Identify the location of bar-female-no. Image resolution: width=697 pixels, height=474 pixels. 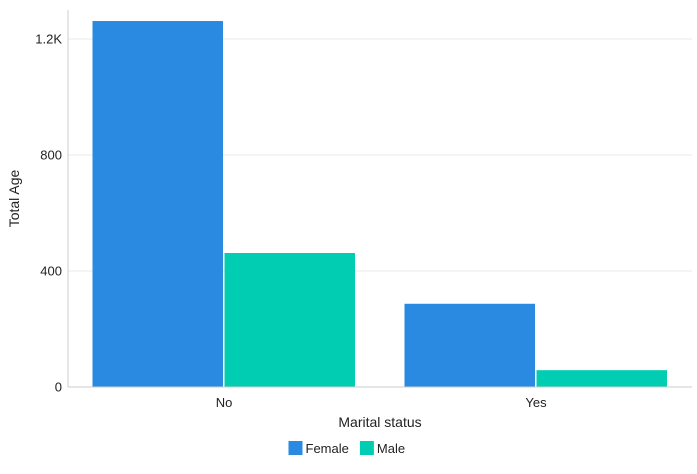
(158, 204).